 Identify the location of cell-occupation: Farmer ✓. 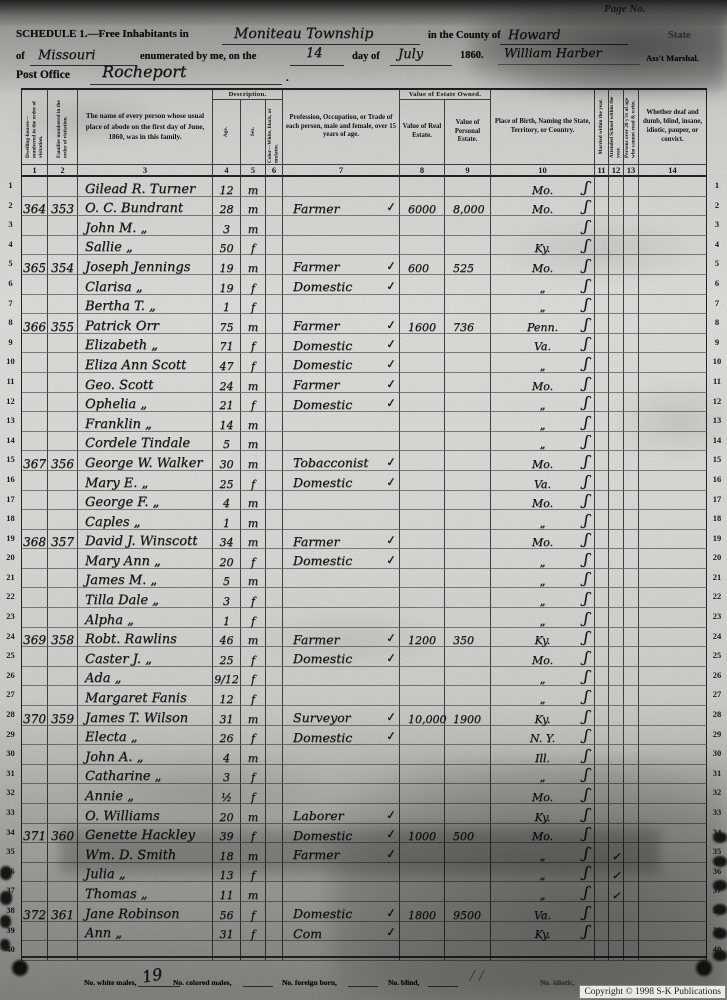
(341, 265).